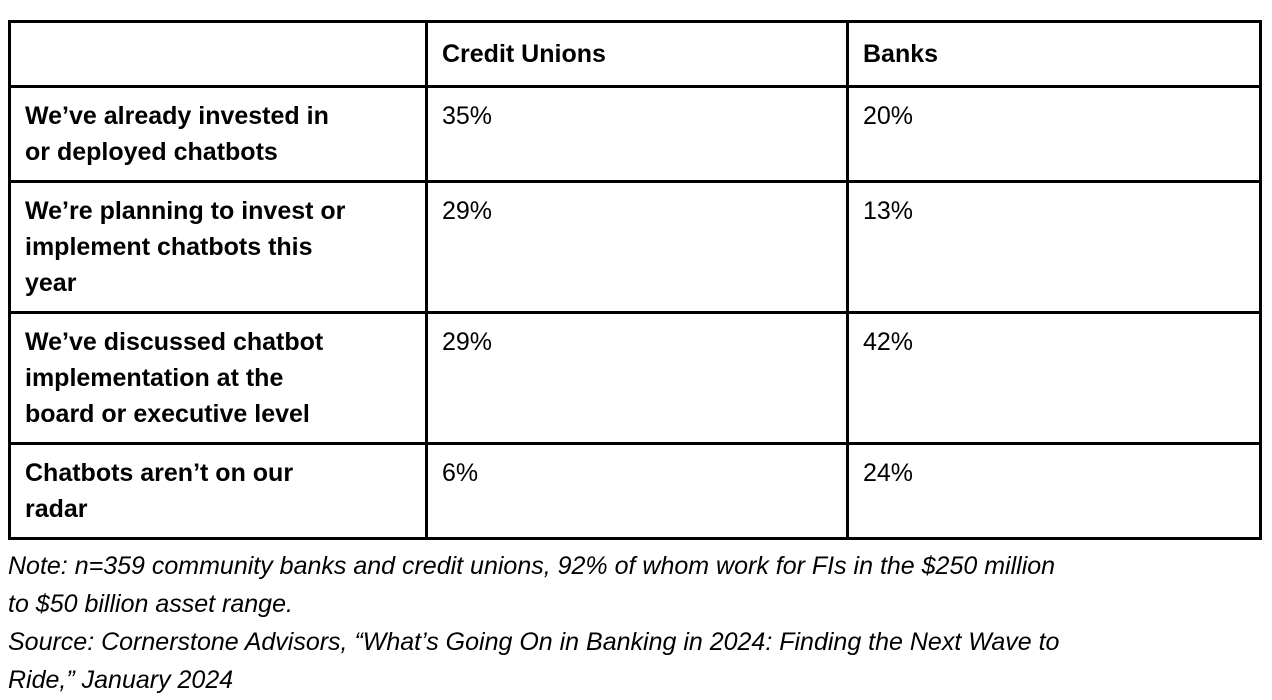  What do you see at coordinates (1054, 491) in the screenshot?
I see `banks-value-cell: 24%` at bounding box center [1054, 491].